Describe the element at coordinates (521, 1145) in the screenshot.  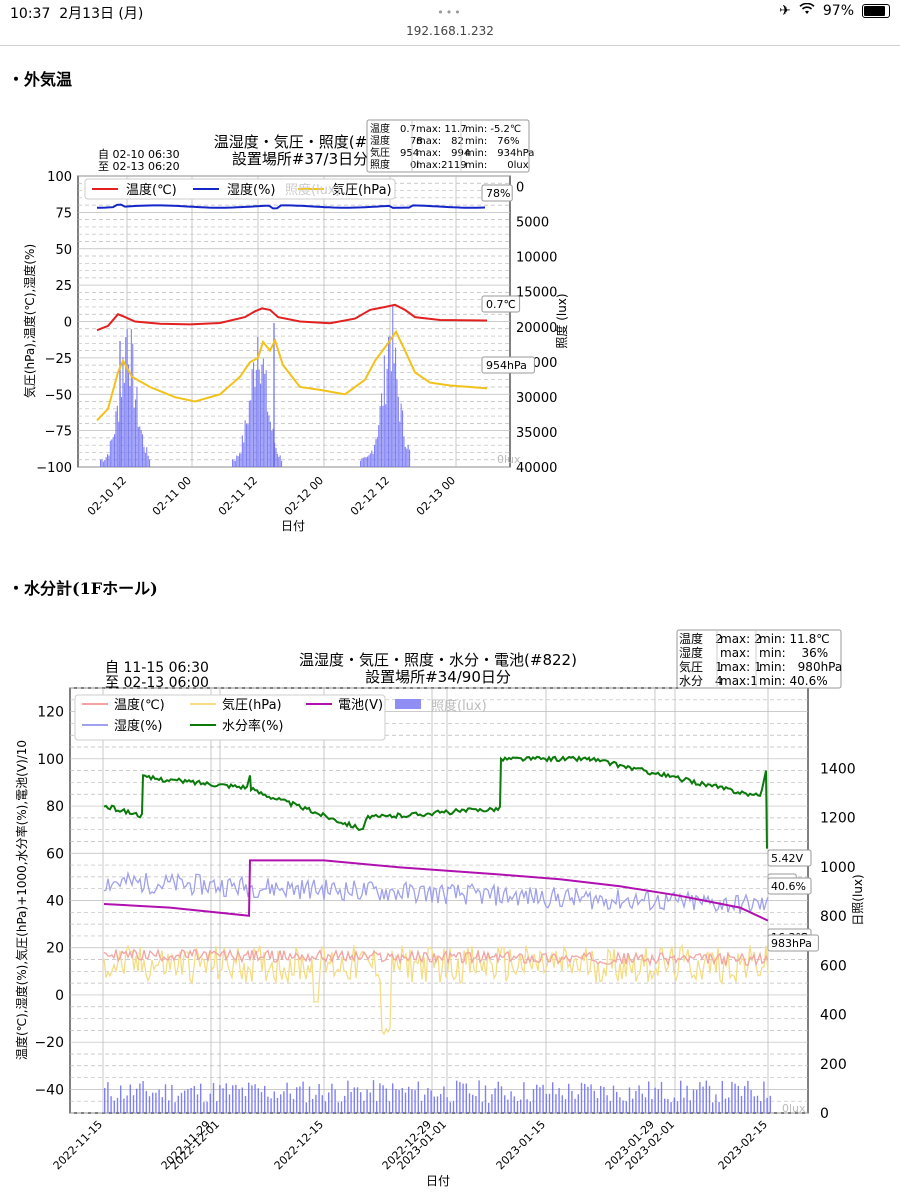
I see `x-tick: 2023-01-15` at that location.